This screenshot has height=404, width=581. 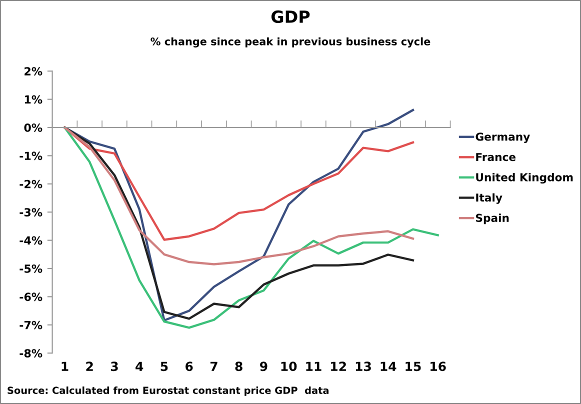 What do you see at coordinates (489, 198) in the screenshot?
I see `legend-label: Italy` at bounding box center [489, 198].